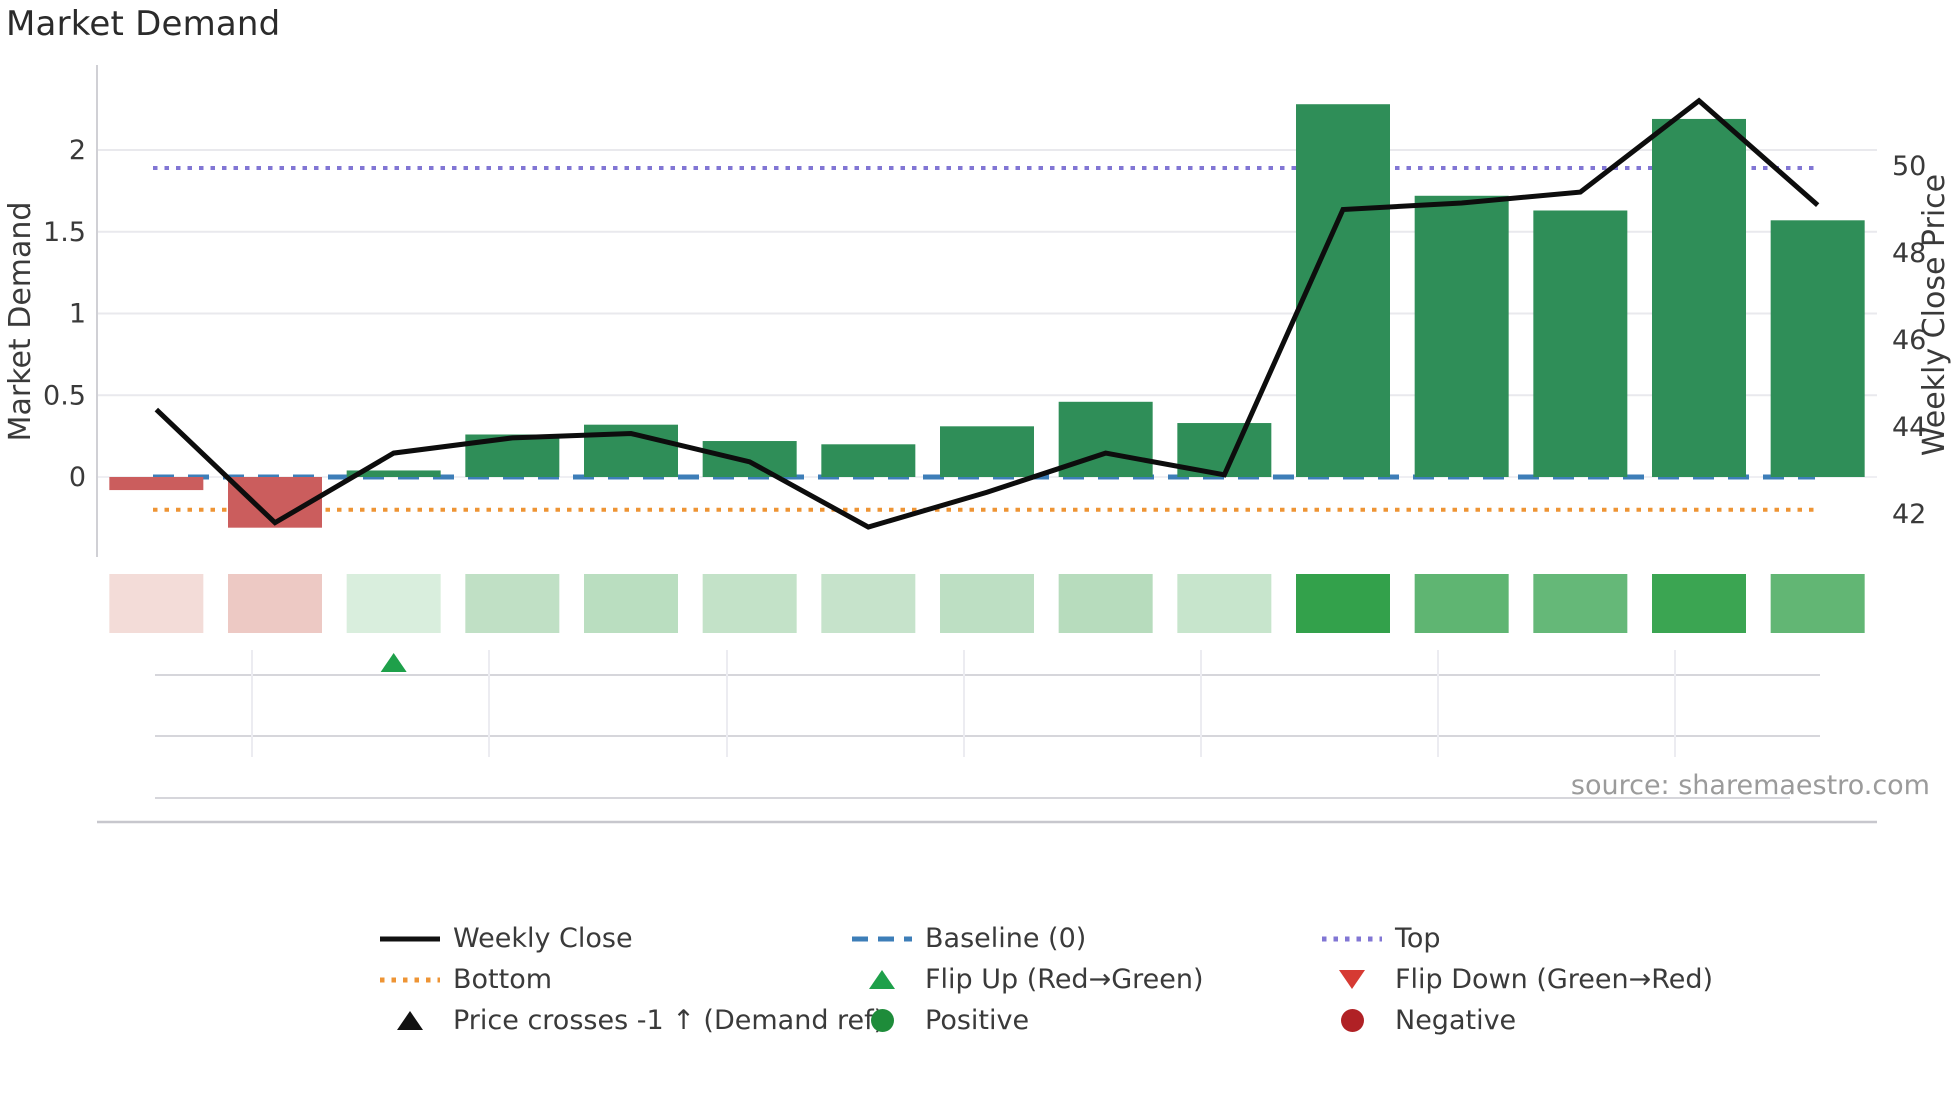  Describe the element at coordinates (64, 232) in the screenshot. I see `left-tick-label: 1.5` at that location.